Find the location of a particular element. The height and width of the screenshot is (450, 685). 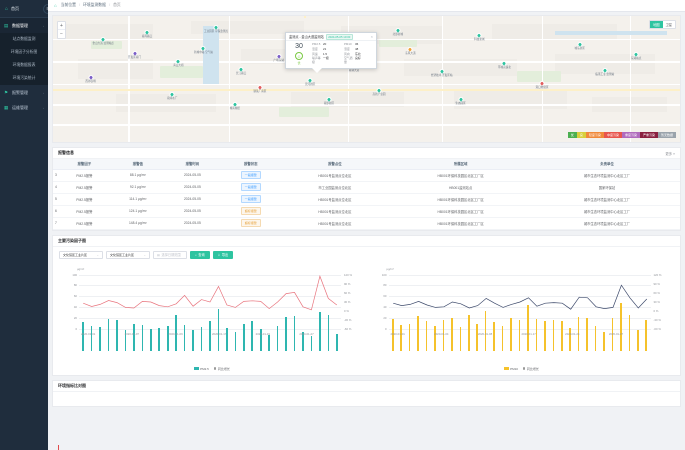

sidebar-subitem-data-report: 环境数据报表 is located at coordinates (24, 65).